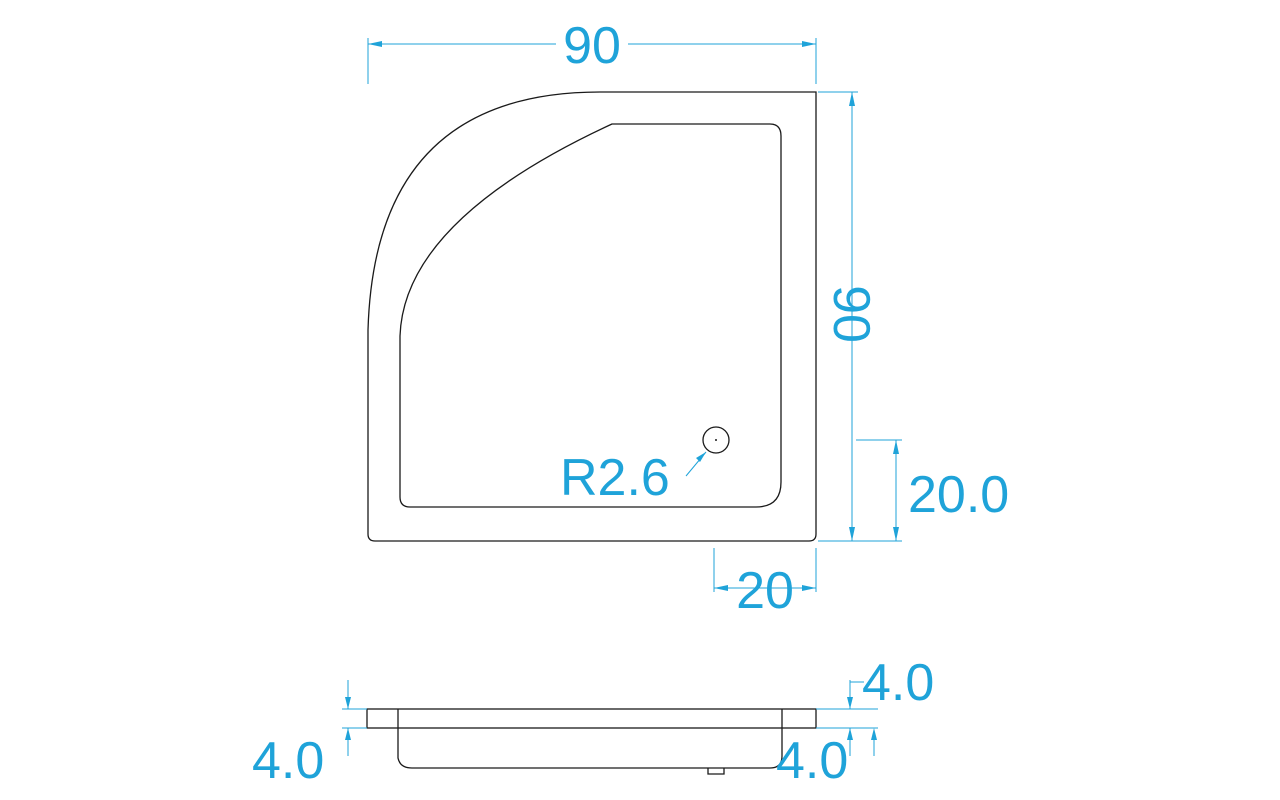  I want to click on arrowhead-base-right, so click(874, 734).